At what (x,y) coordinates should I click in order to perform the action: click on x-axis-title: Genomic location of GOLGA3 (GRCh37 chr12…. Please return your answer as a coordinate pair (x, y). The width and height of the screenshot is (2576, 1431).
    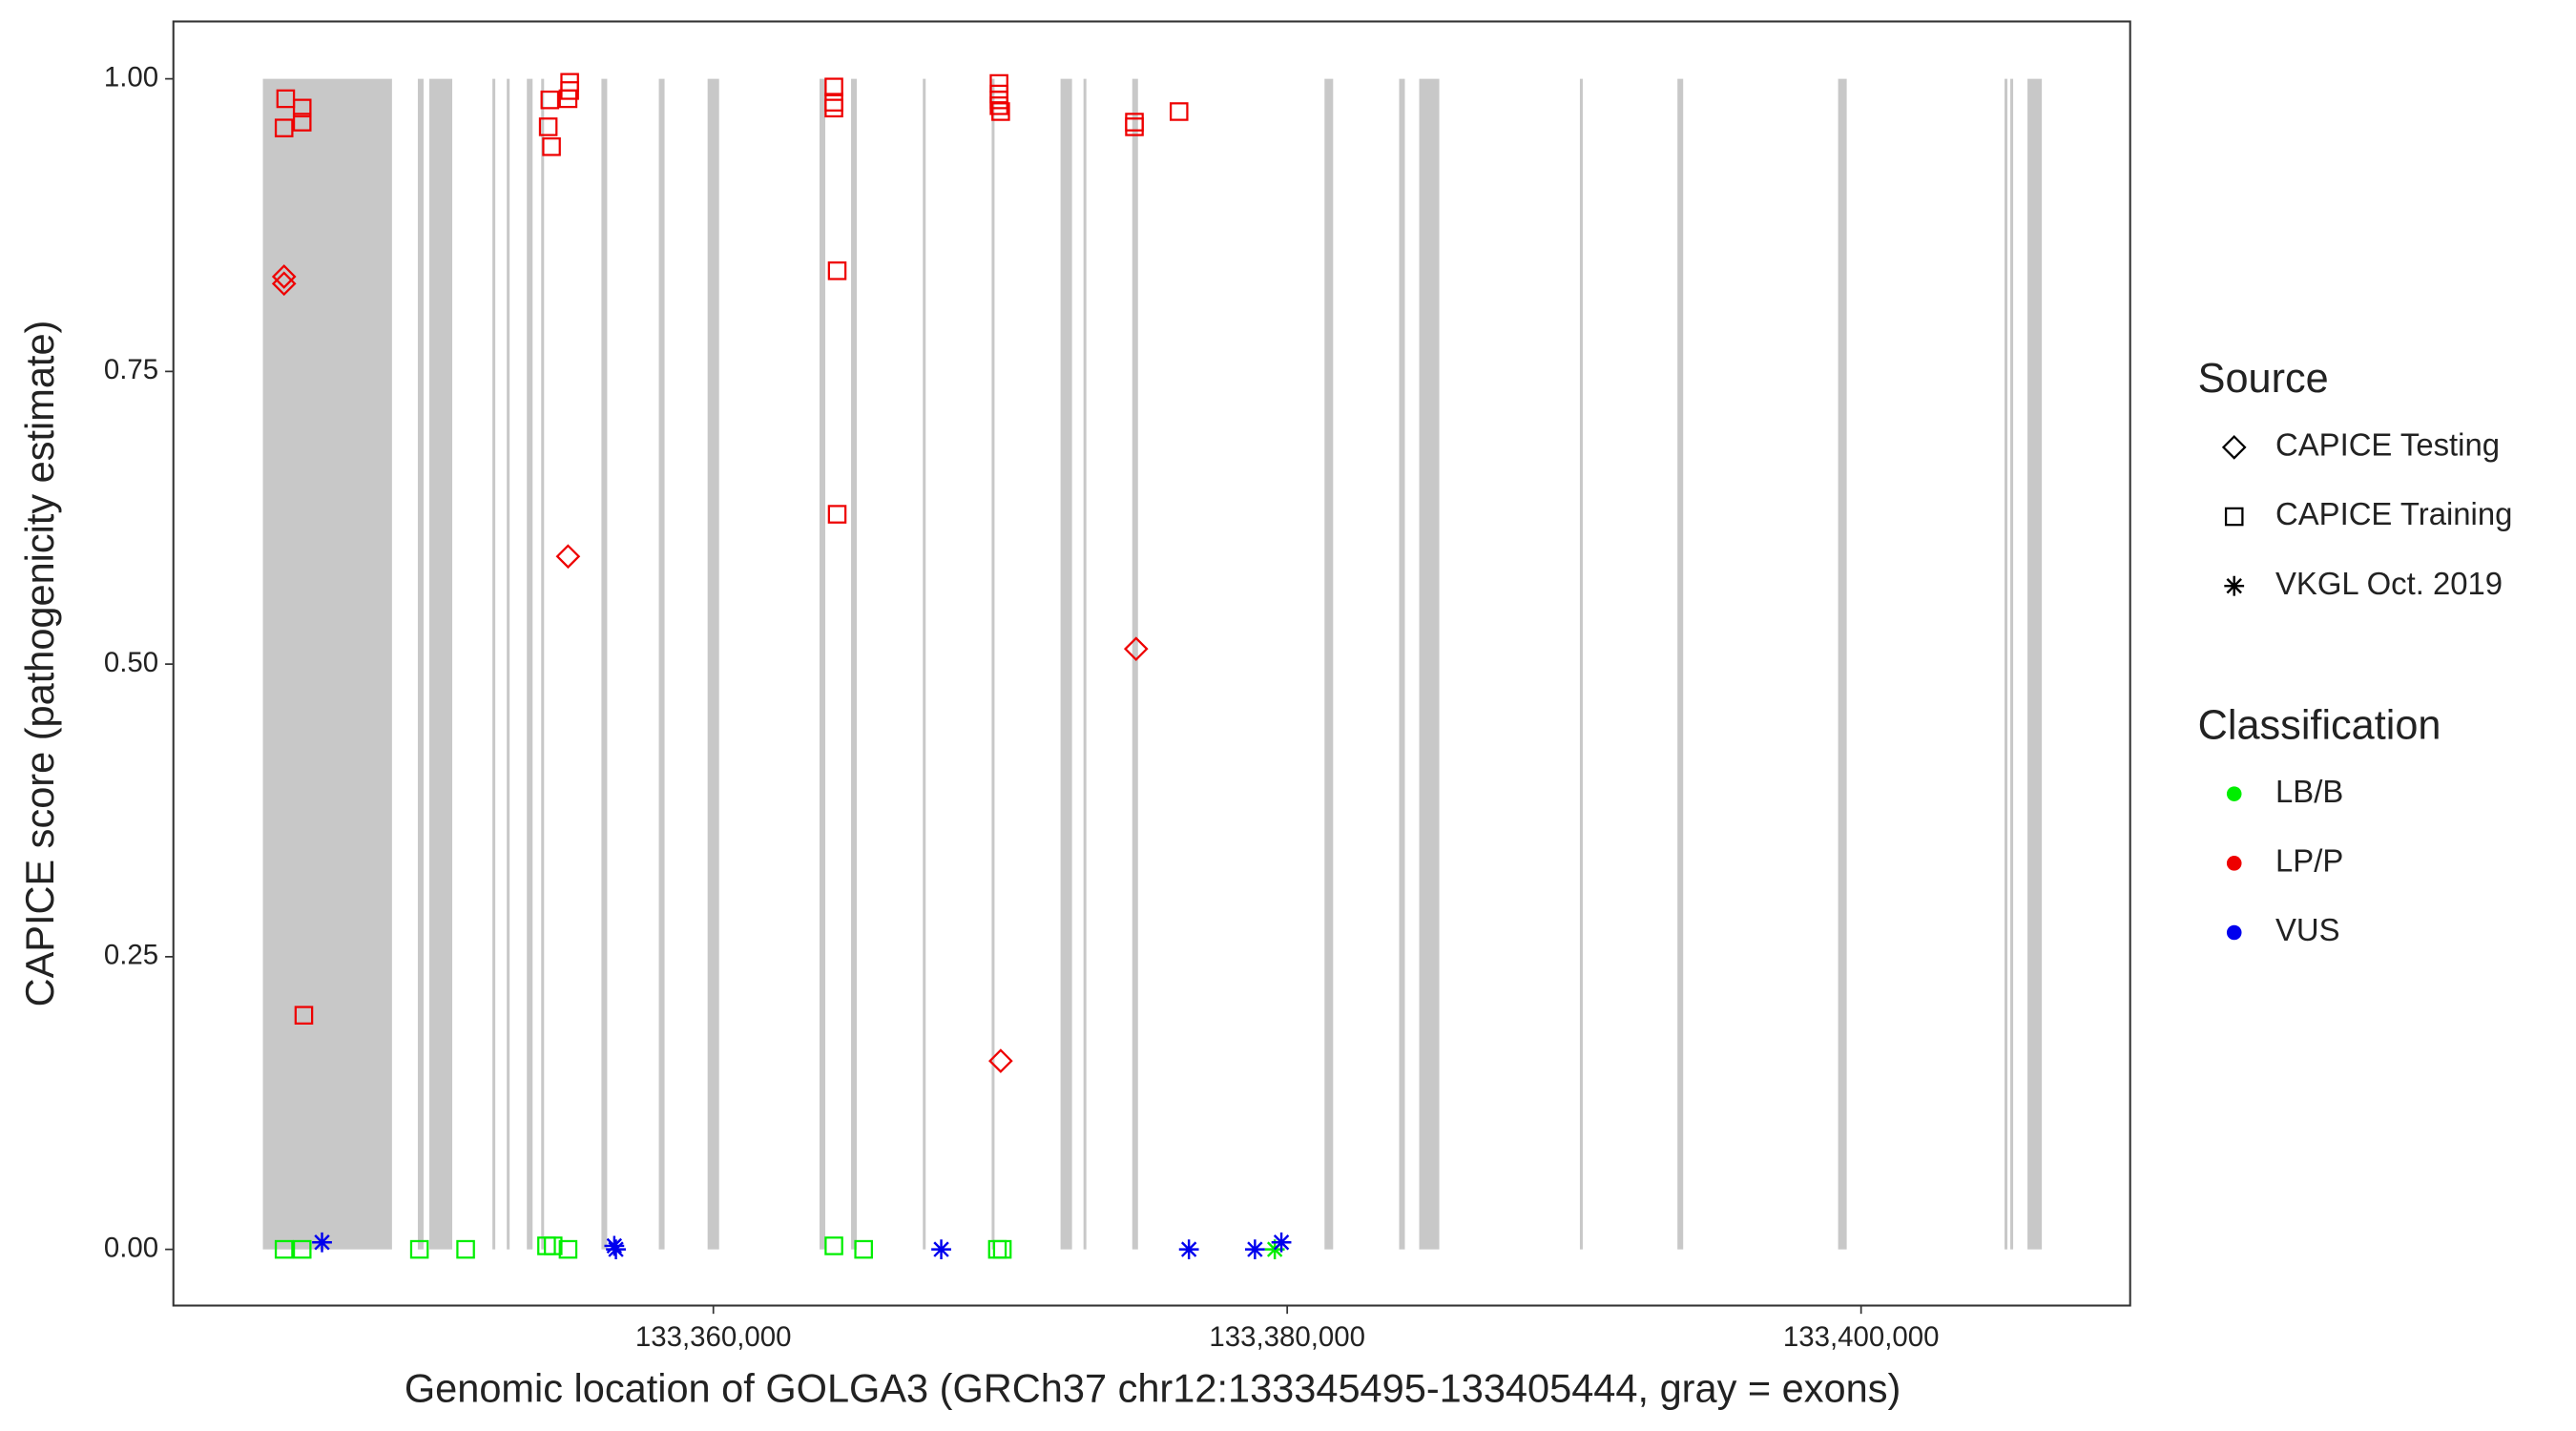
    Looking at the image, I should click on (1153, 1387).